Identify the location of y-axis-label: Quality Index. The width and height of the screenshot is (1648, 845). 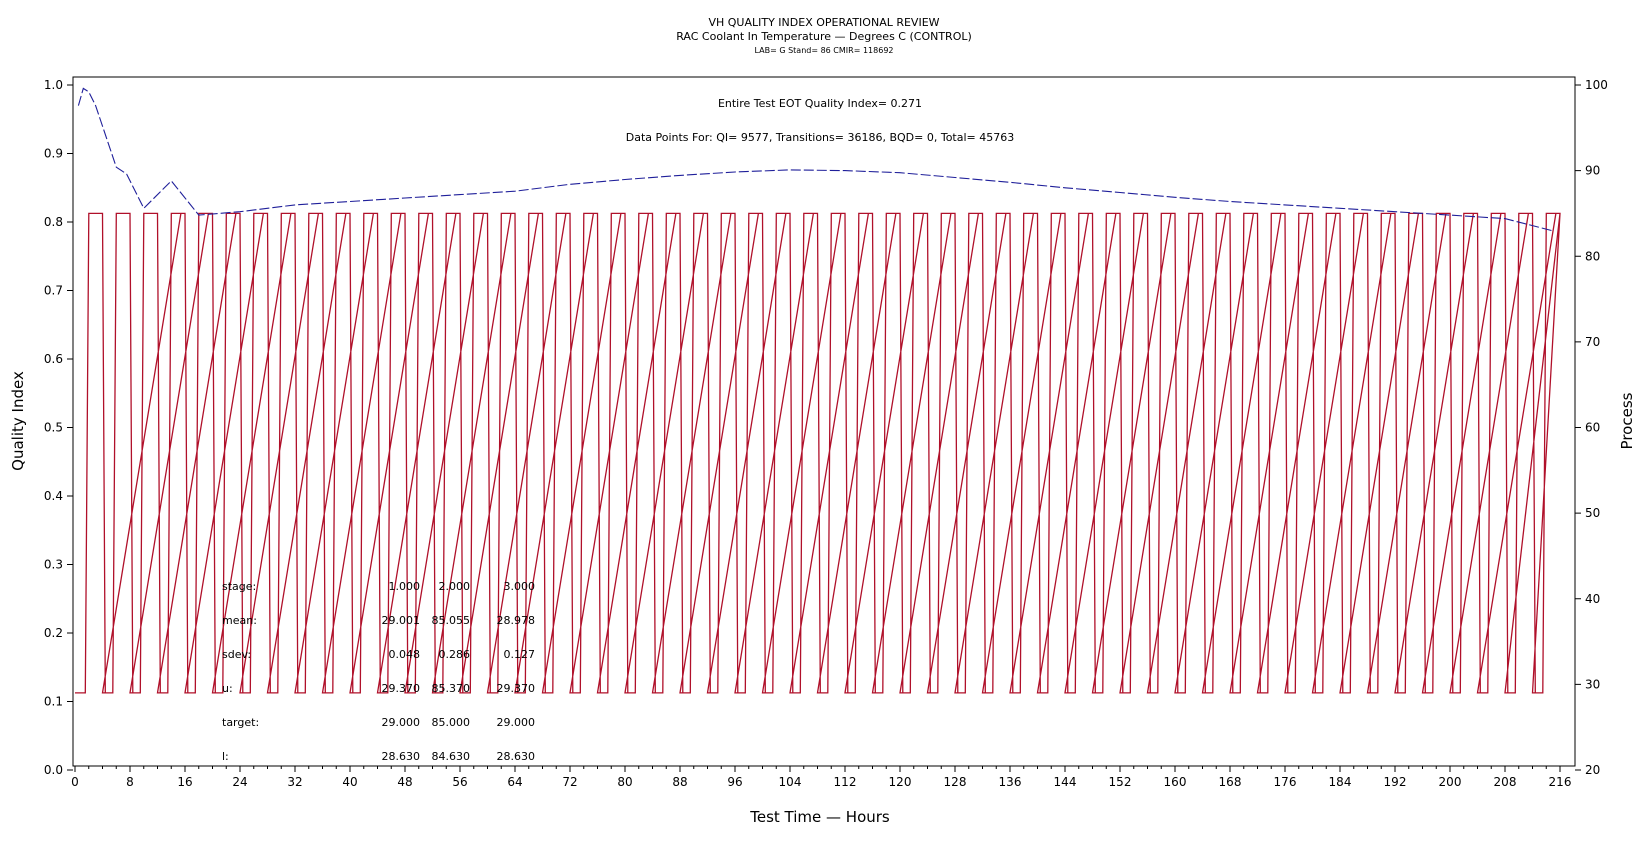
(18, 421).